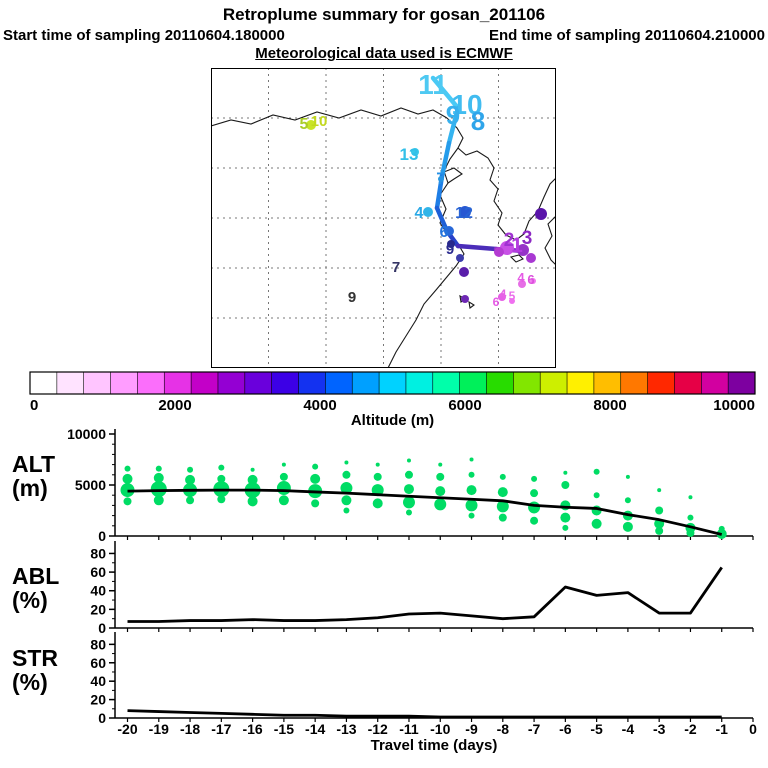  I want to click on trajectory-time-label: 11, so click(433, 84).